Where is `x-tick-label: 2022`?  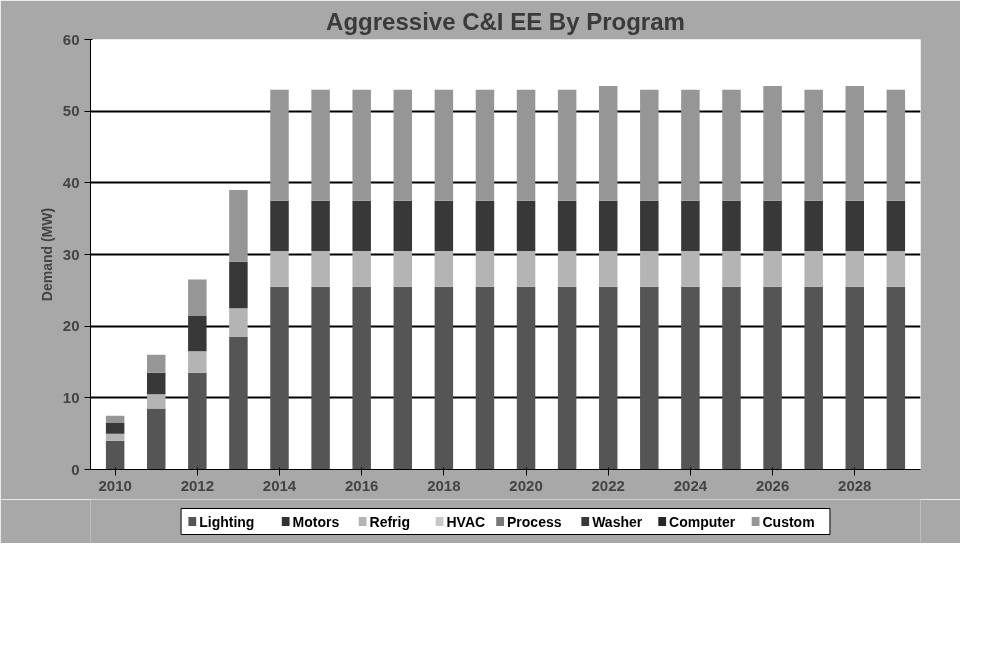
x-tick-label: 2022 is located at coordinates (608, 485).